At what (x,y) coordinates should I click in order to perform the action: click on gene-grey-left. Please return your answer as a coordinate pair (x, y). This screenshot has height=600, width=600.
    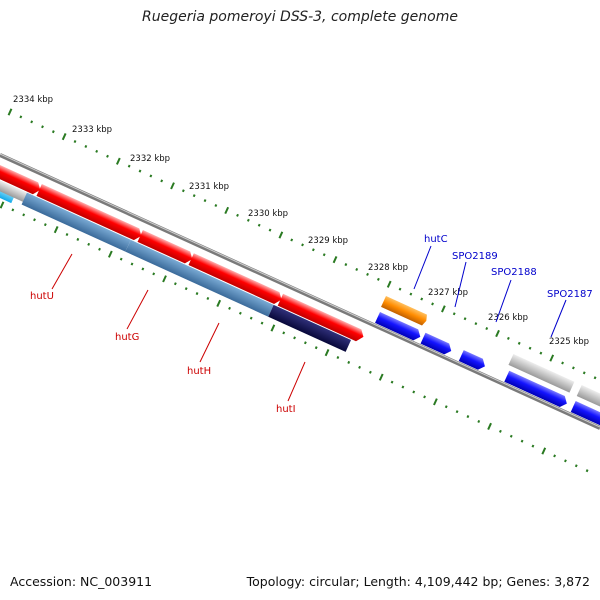
    Looking at the image, I should click on (14, 188).